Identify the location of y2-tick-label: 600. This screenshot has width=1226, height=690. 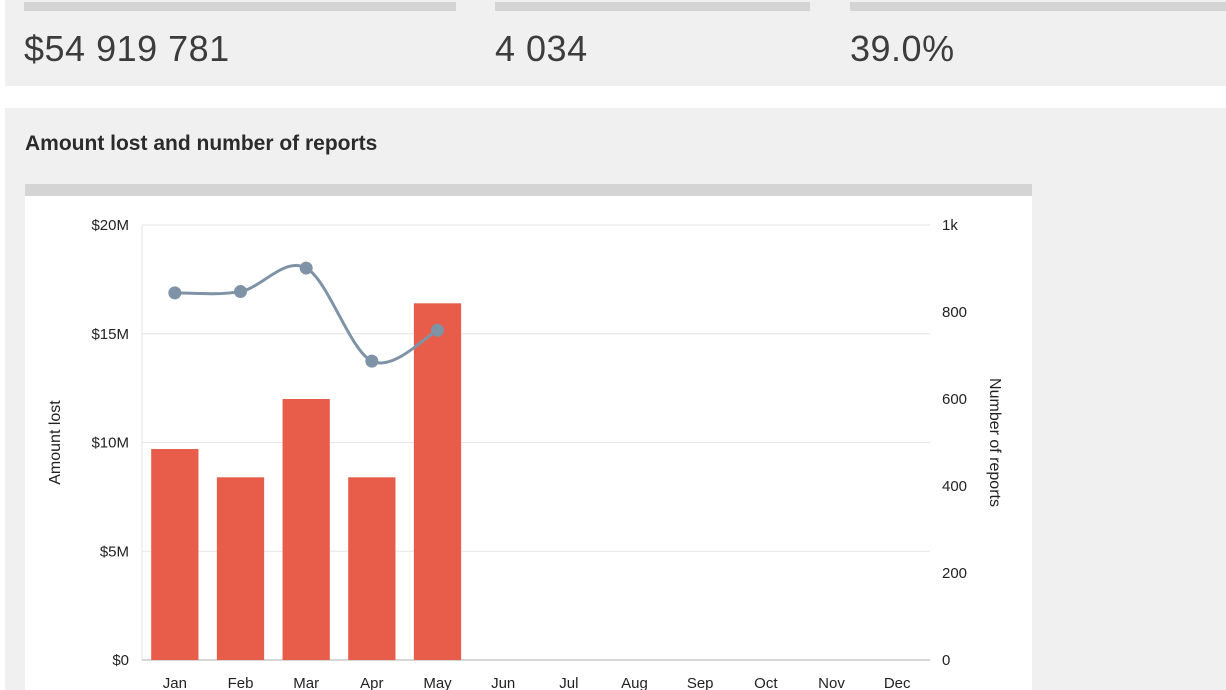
(954, 399).